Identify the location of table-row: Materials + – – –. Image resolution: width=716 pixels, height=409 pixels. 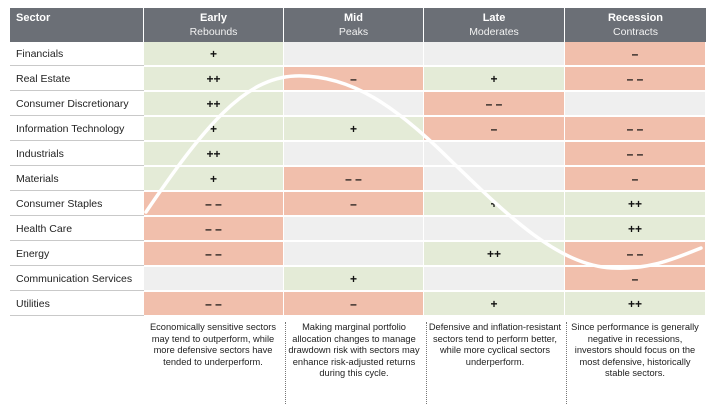
(358, 179).